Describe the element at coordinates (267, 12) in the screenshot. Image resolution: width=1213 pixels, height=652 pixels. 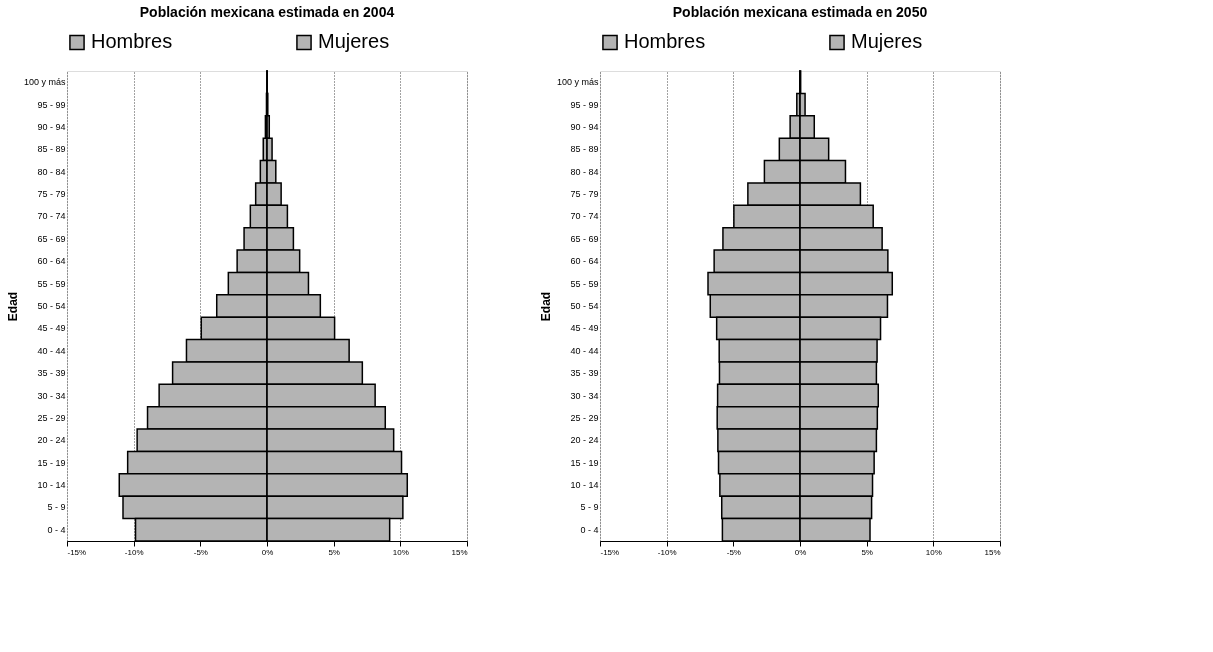
I see `chart-title: Población mexicana estimada en 2004` at that location.